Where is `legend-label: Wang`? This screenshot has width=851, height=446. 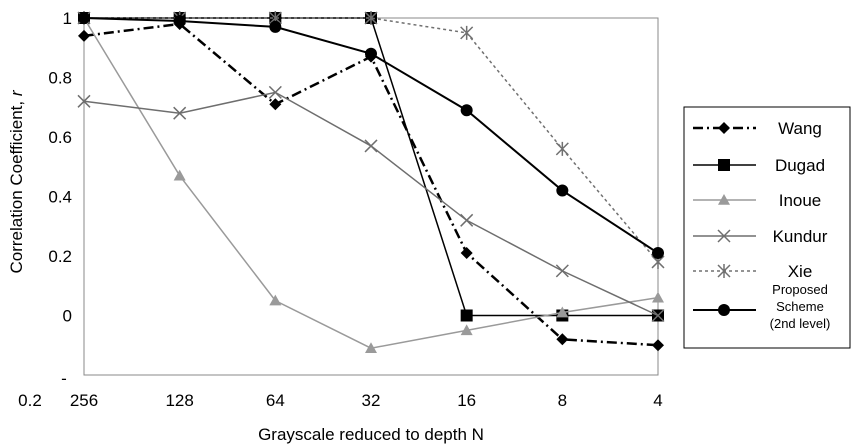 legend-label: Wang is located at coordinates (800, 128).